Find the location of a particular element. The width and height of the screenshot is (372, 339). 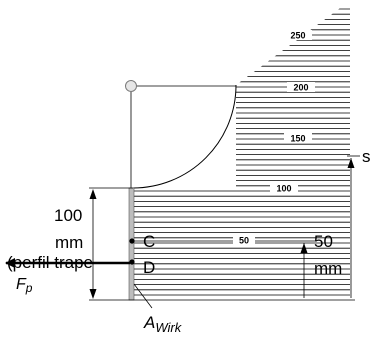

pressure-boundary-arc is located at coordinates (184, 136).